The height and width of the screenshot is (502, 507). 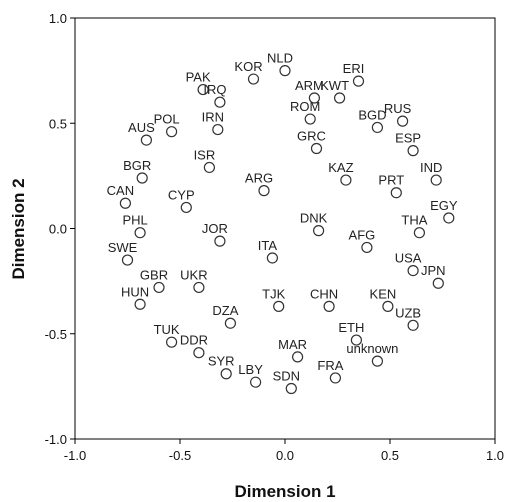 What do you see at coordinates (225, 310) in the screenshot?
I see `point-label: DZA` at bounding box center [225, 310].